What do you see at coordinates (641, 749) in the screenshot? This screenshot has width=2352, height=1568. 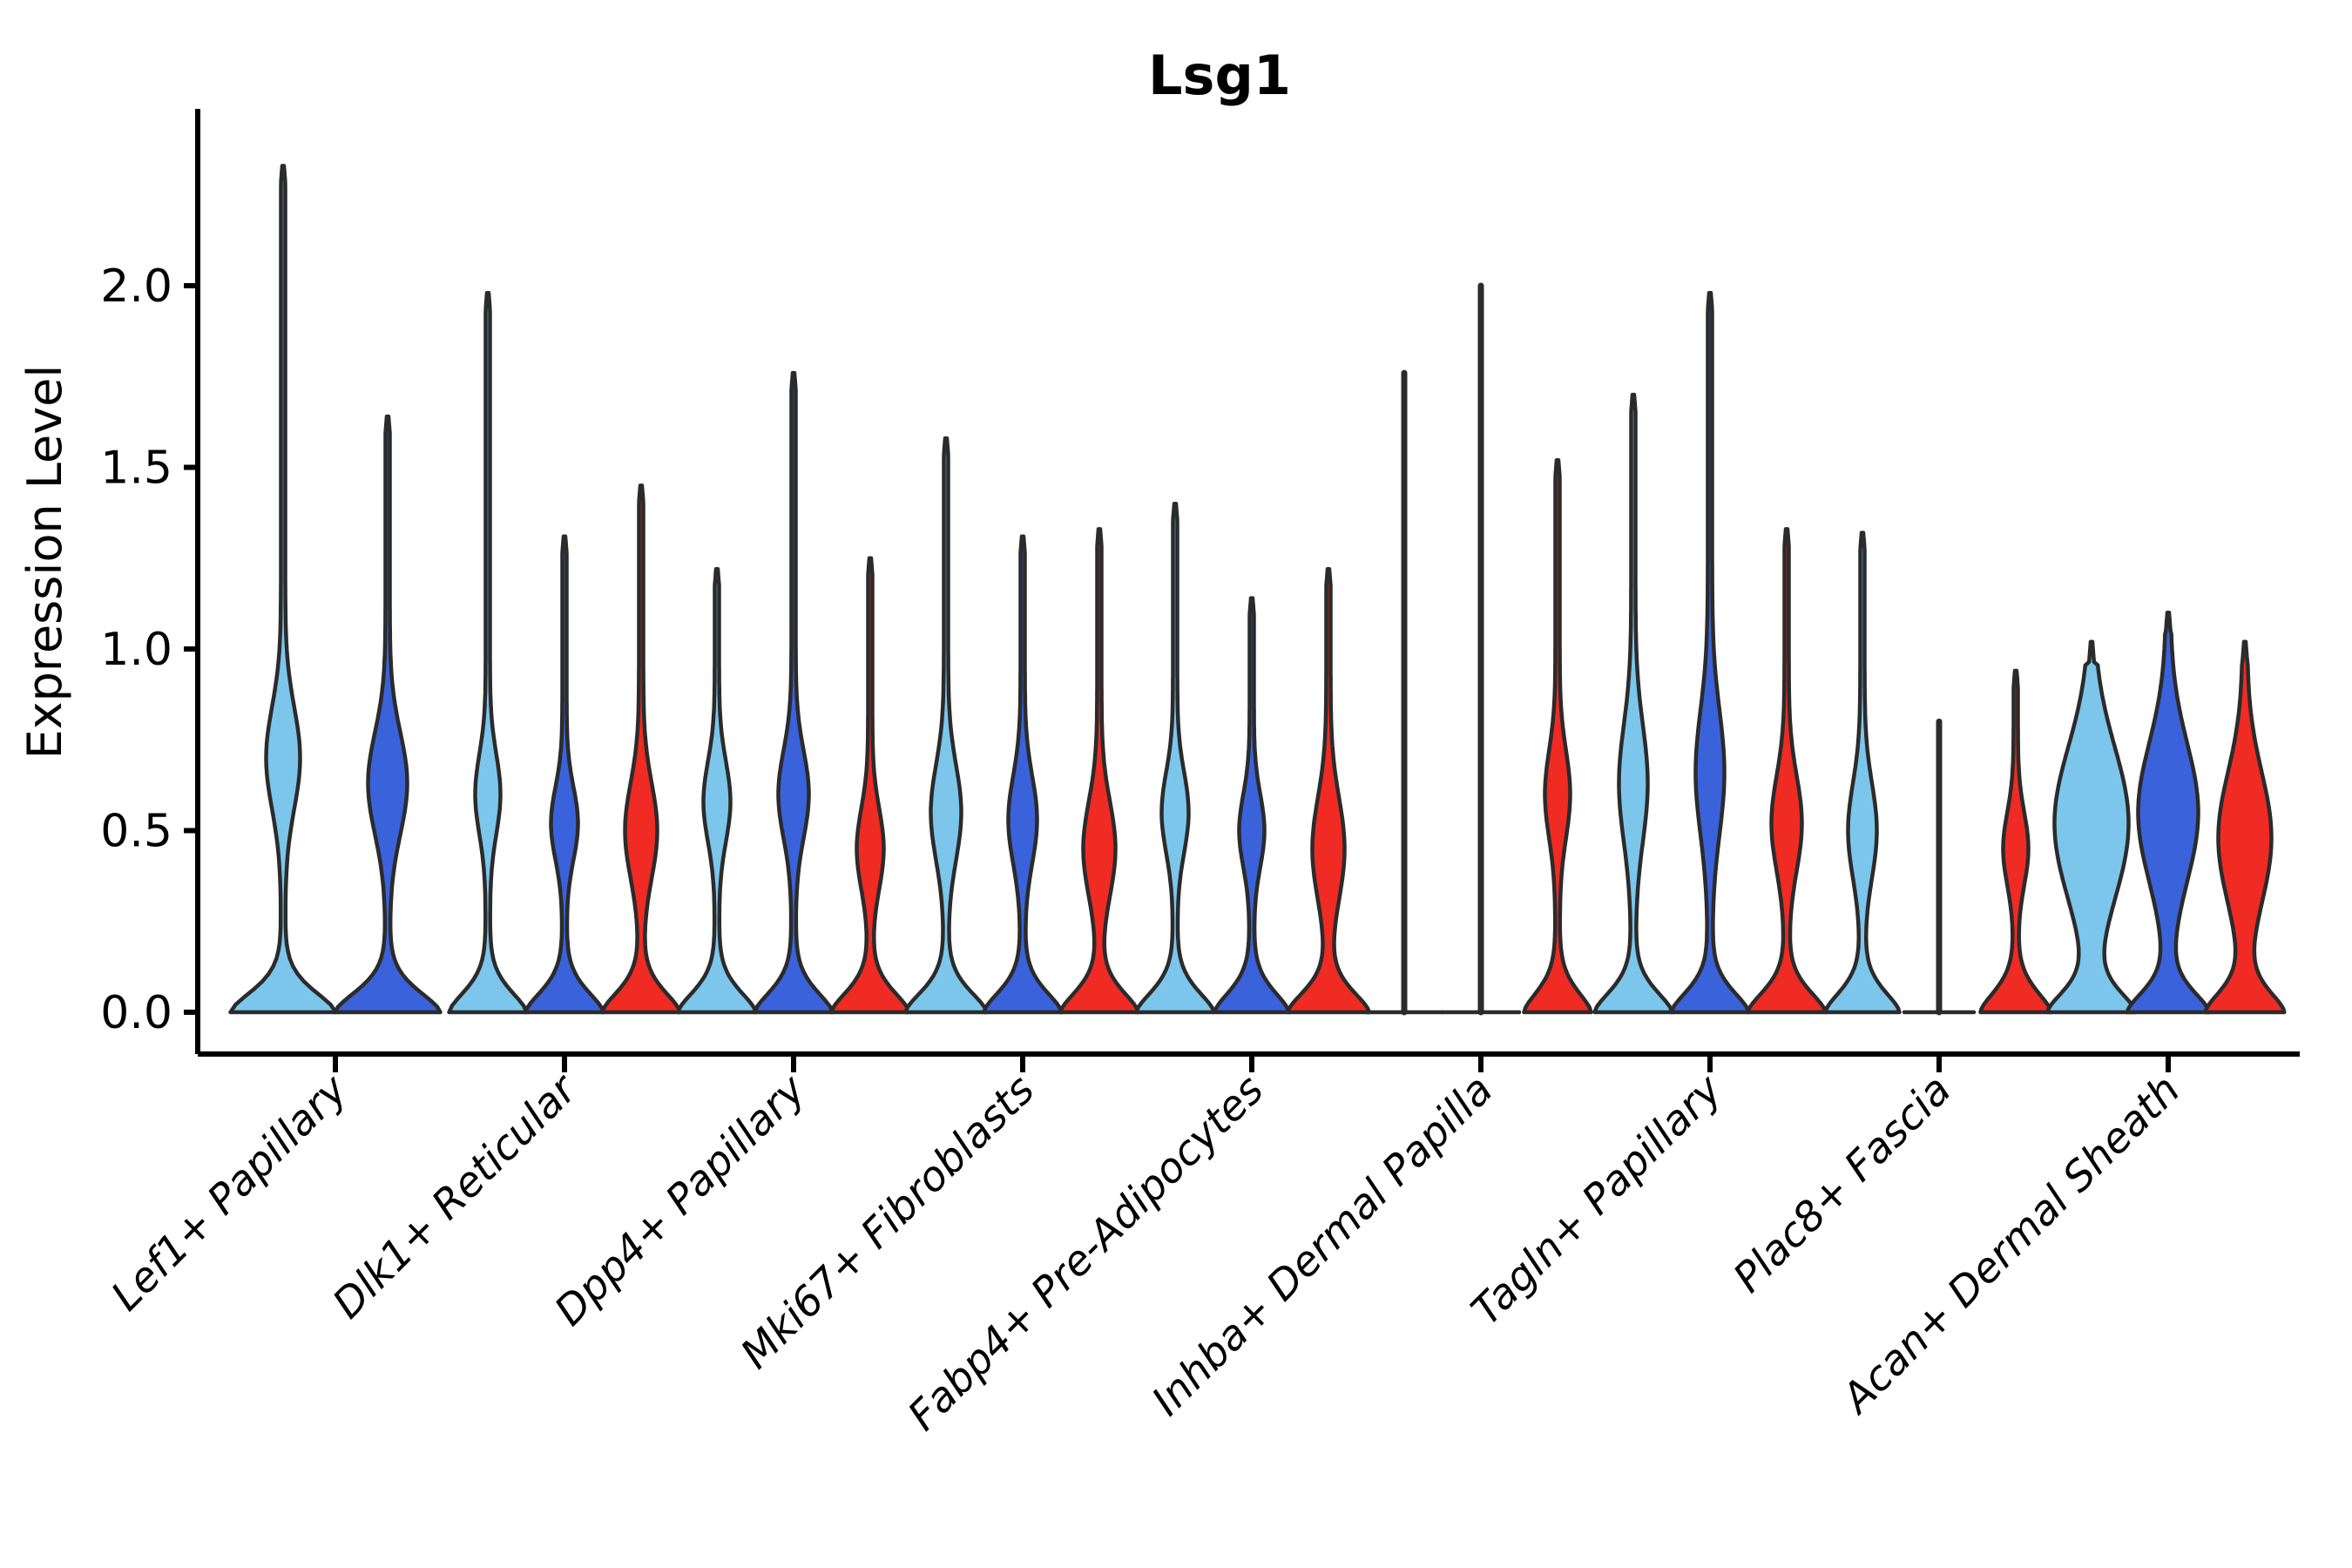 I see `violin-1-red` at bounding box center [641, 749].